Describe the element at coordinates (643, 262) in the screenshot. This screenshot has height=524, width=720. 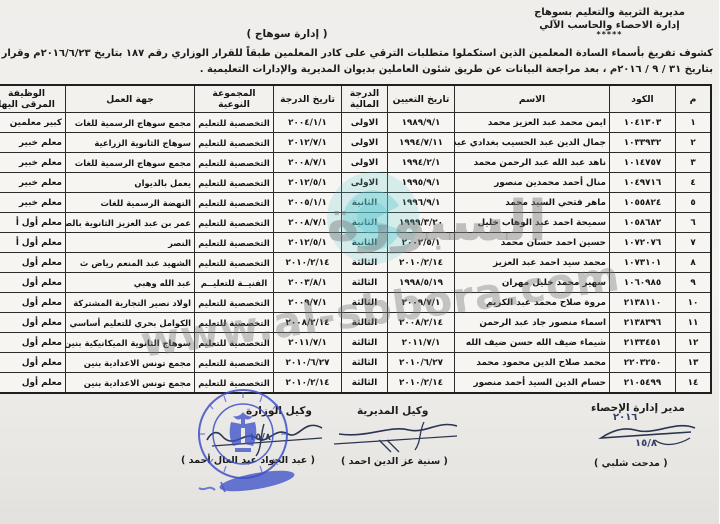
I see `cell-code: ١٠٧٣١٠١` at that location.